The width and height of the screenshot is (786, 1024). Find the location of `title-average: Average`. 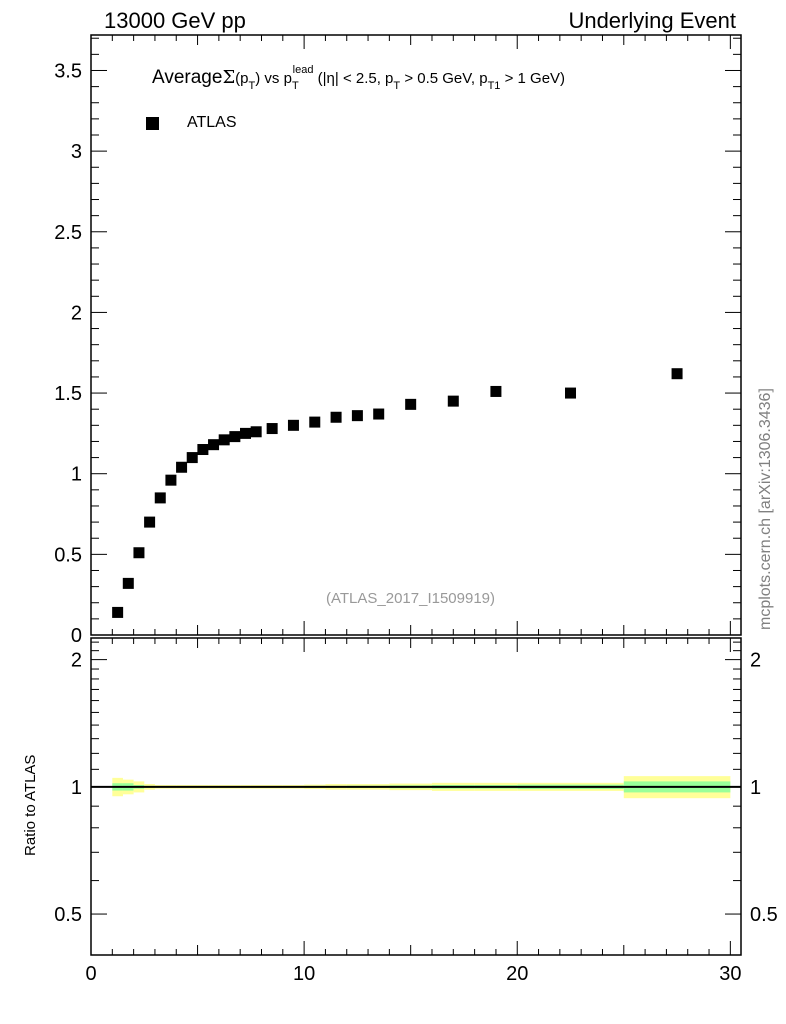

title-average: Average is located at coordinates (187, 77).